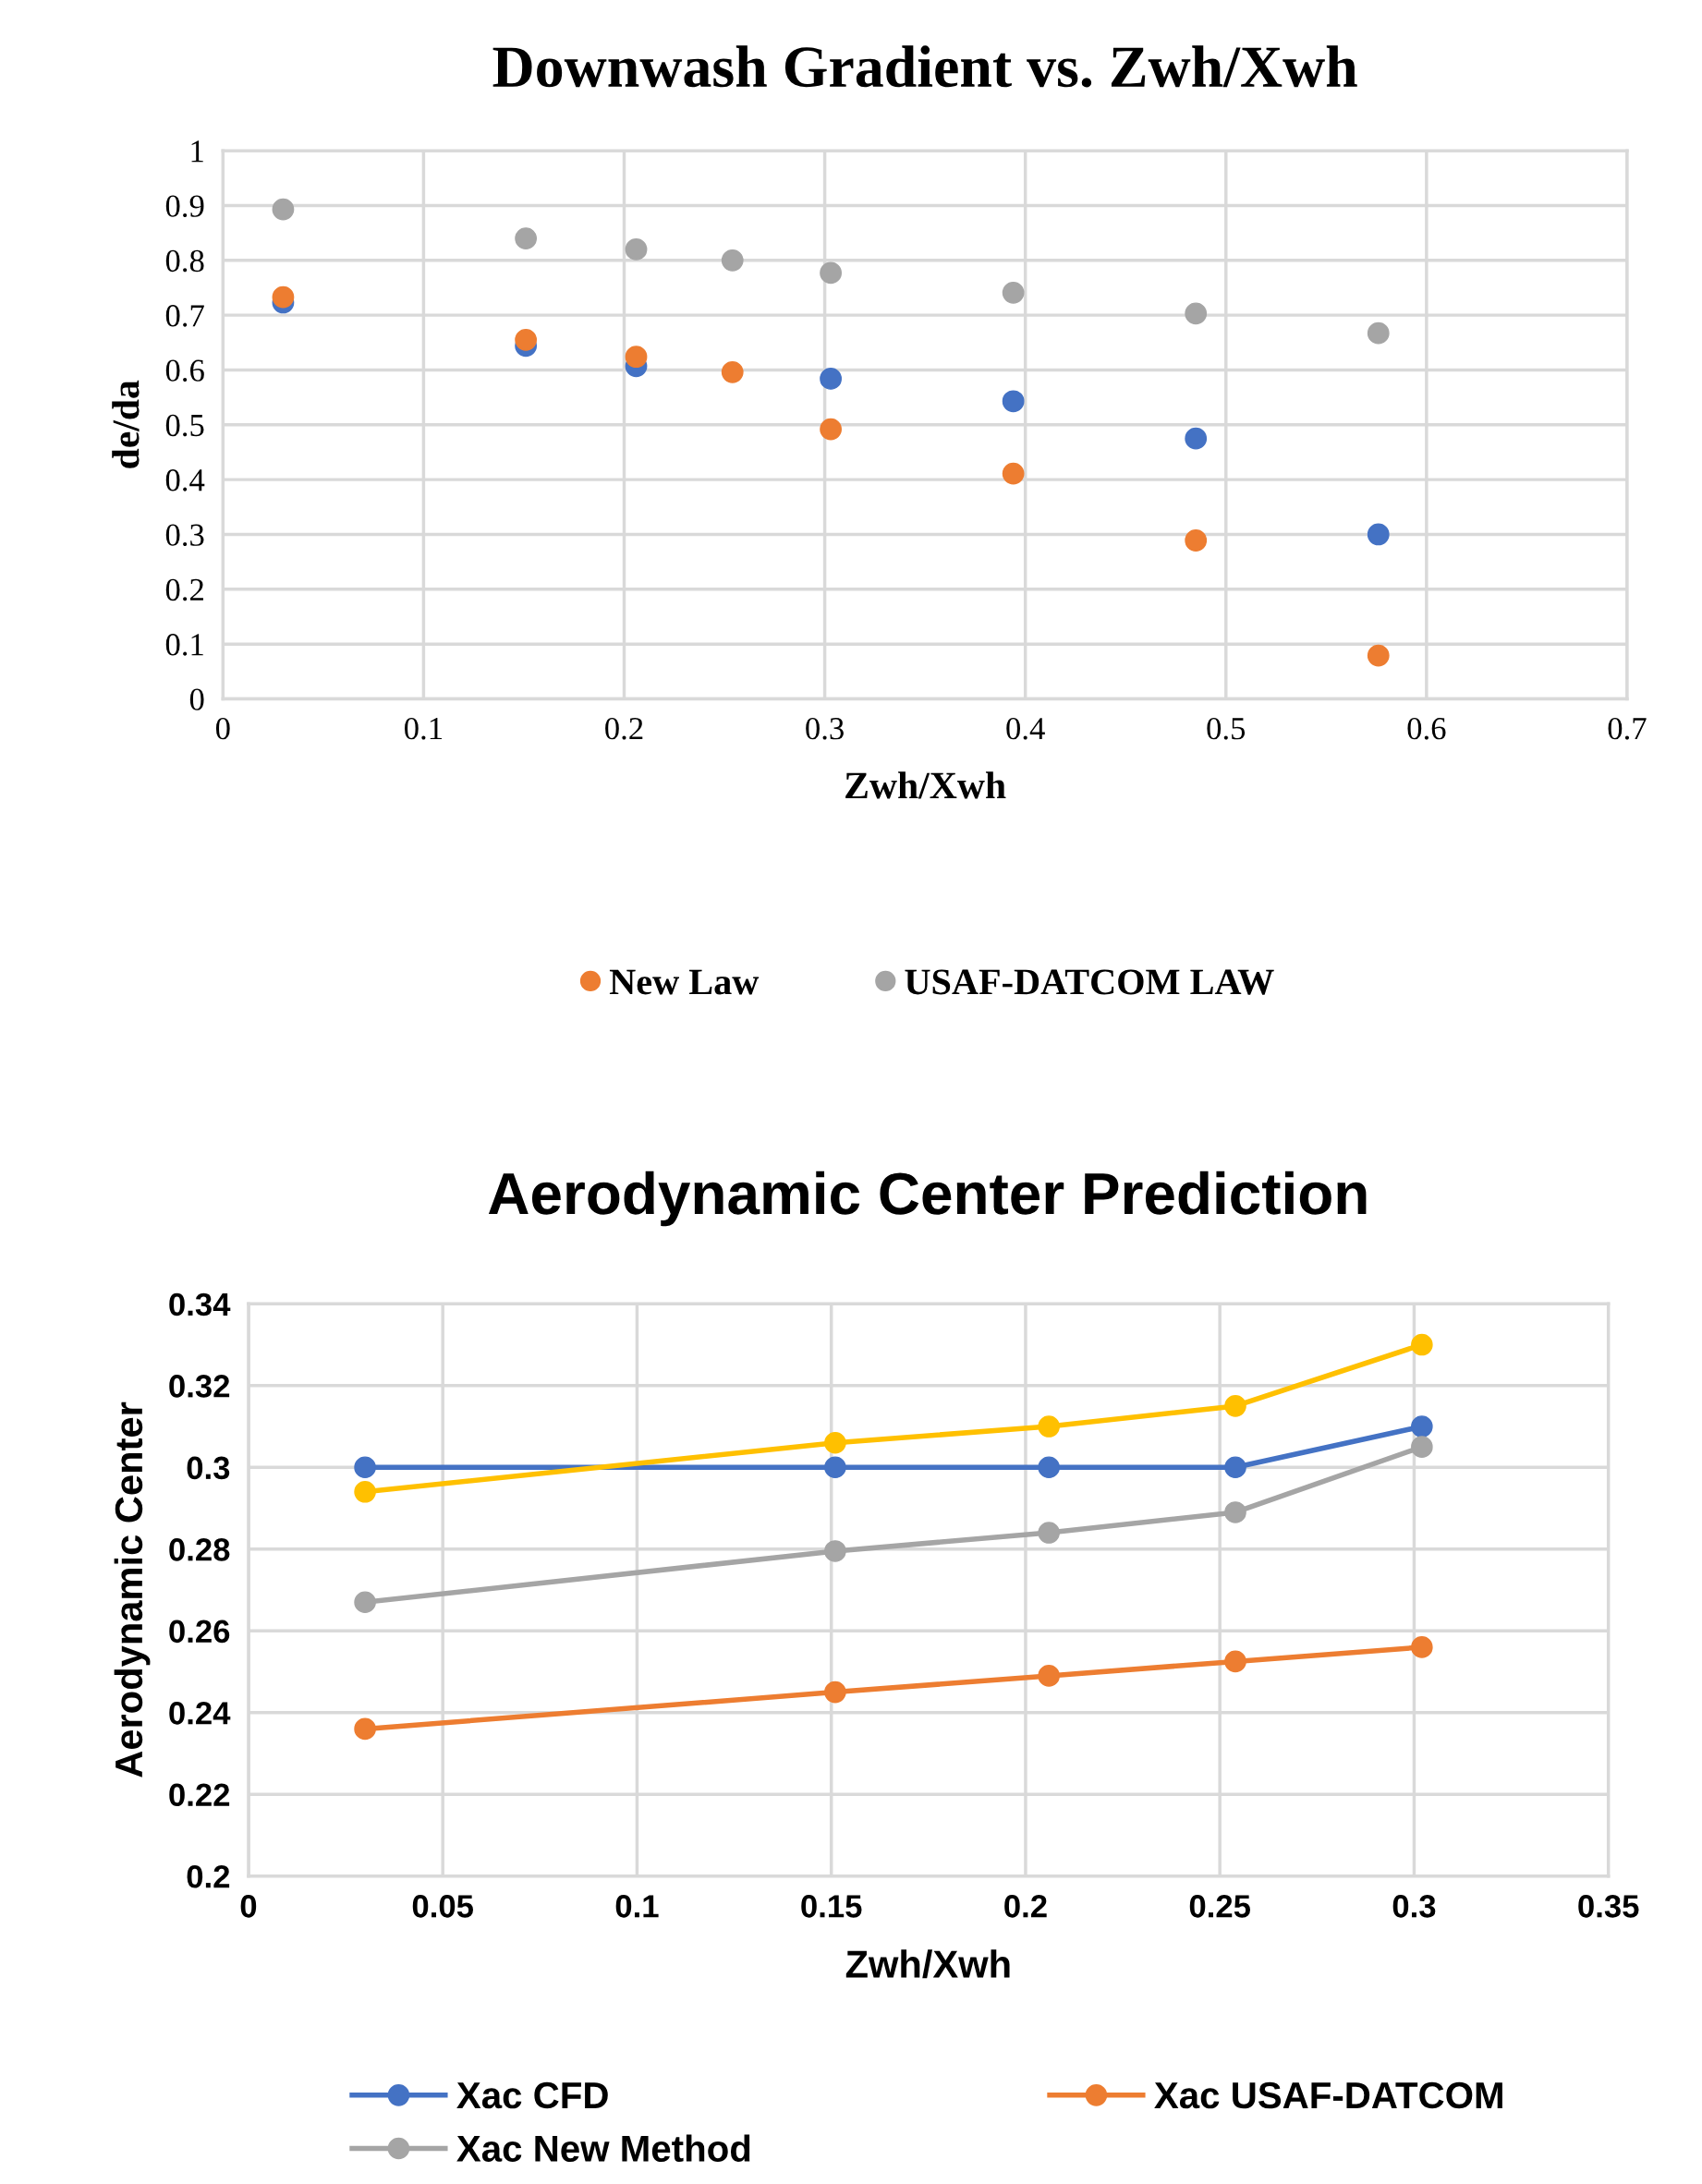 Image resolution: width=1702 pixels, height=2184 pixels. Describe the element at coordinates (1328, 2095) in the screenshot. I see `legend-label: Xac USAF-DATCOM` at that location.